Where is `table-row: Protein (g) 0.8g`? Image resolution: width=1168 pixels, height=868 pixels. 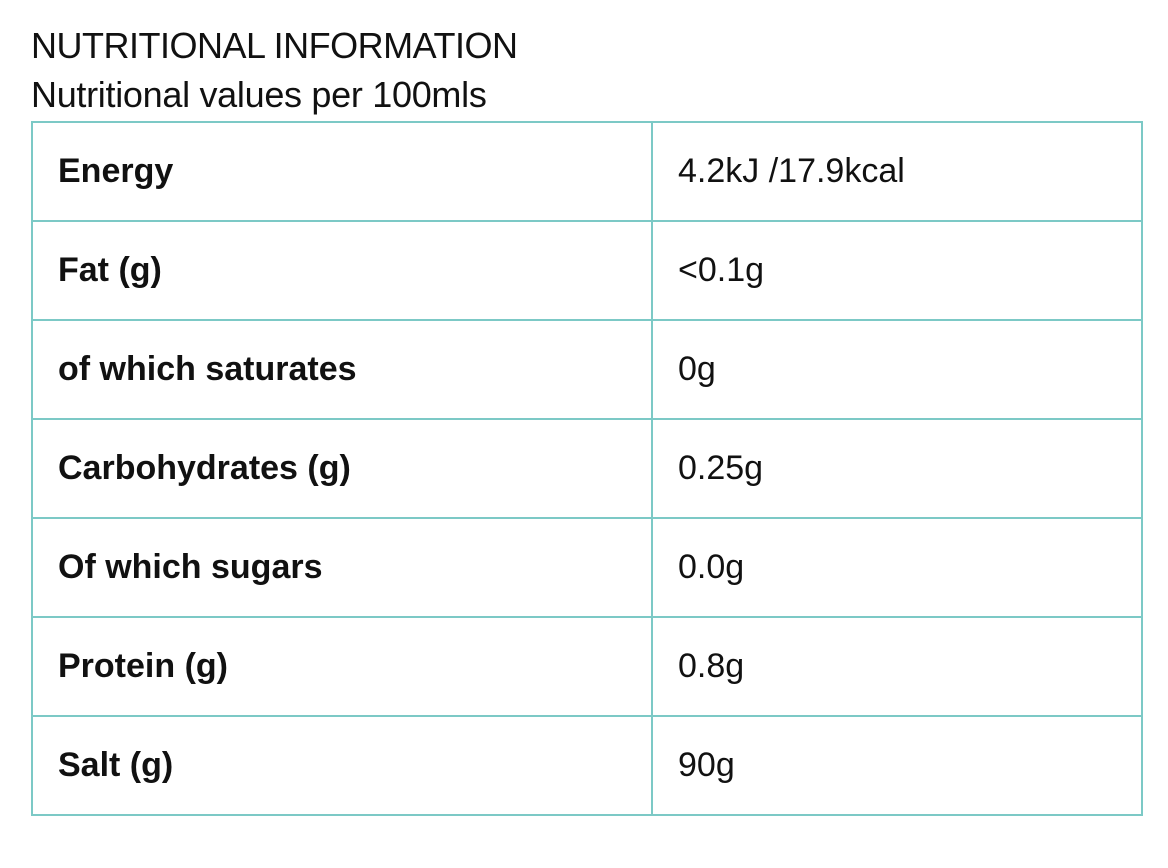
table-row: Protein (g) 0.8g is located at coordinates (587, 666).